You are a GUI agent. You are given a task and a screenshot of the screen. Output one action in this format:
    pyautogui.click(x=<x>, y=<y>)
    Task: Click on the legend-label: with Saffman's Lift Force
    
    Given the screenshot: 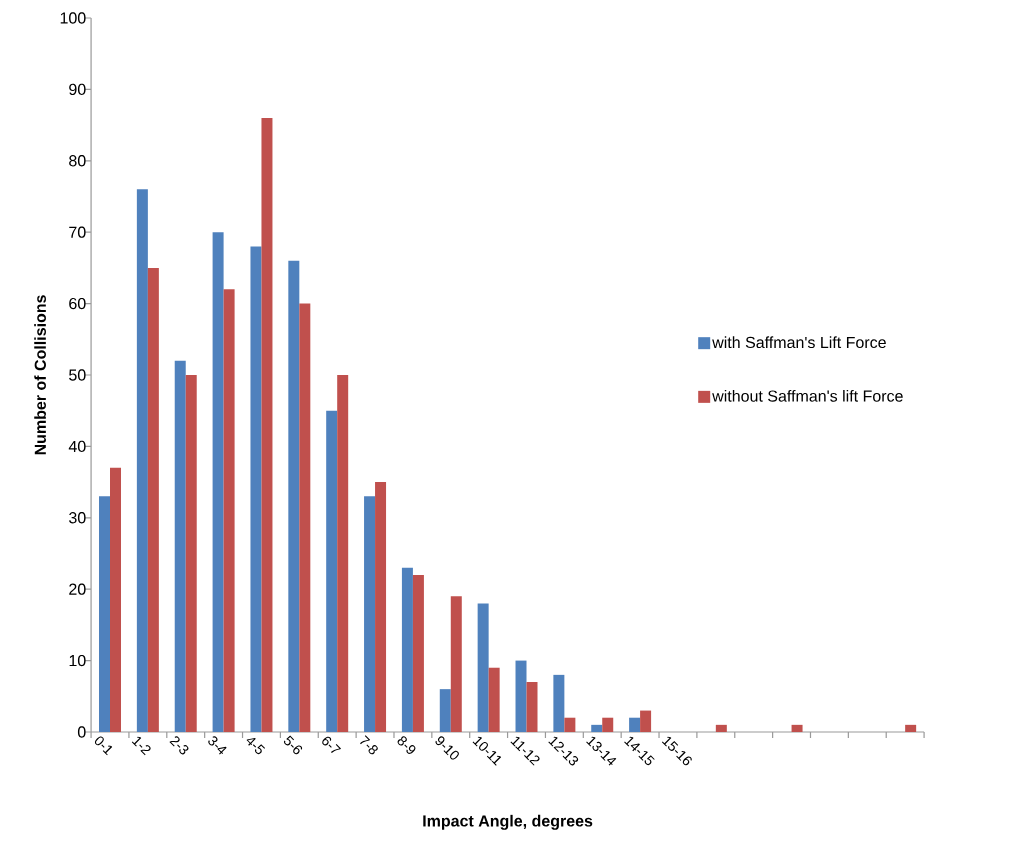 What is the action you would take?
    pyautogui.click(x=799, y=342)
    